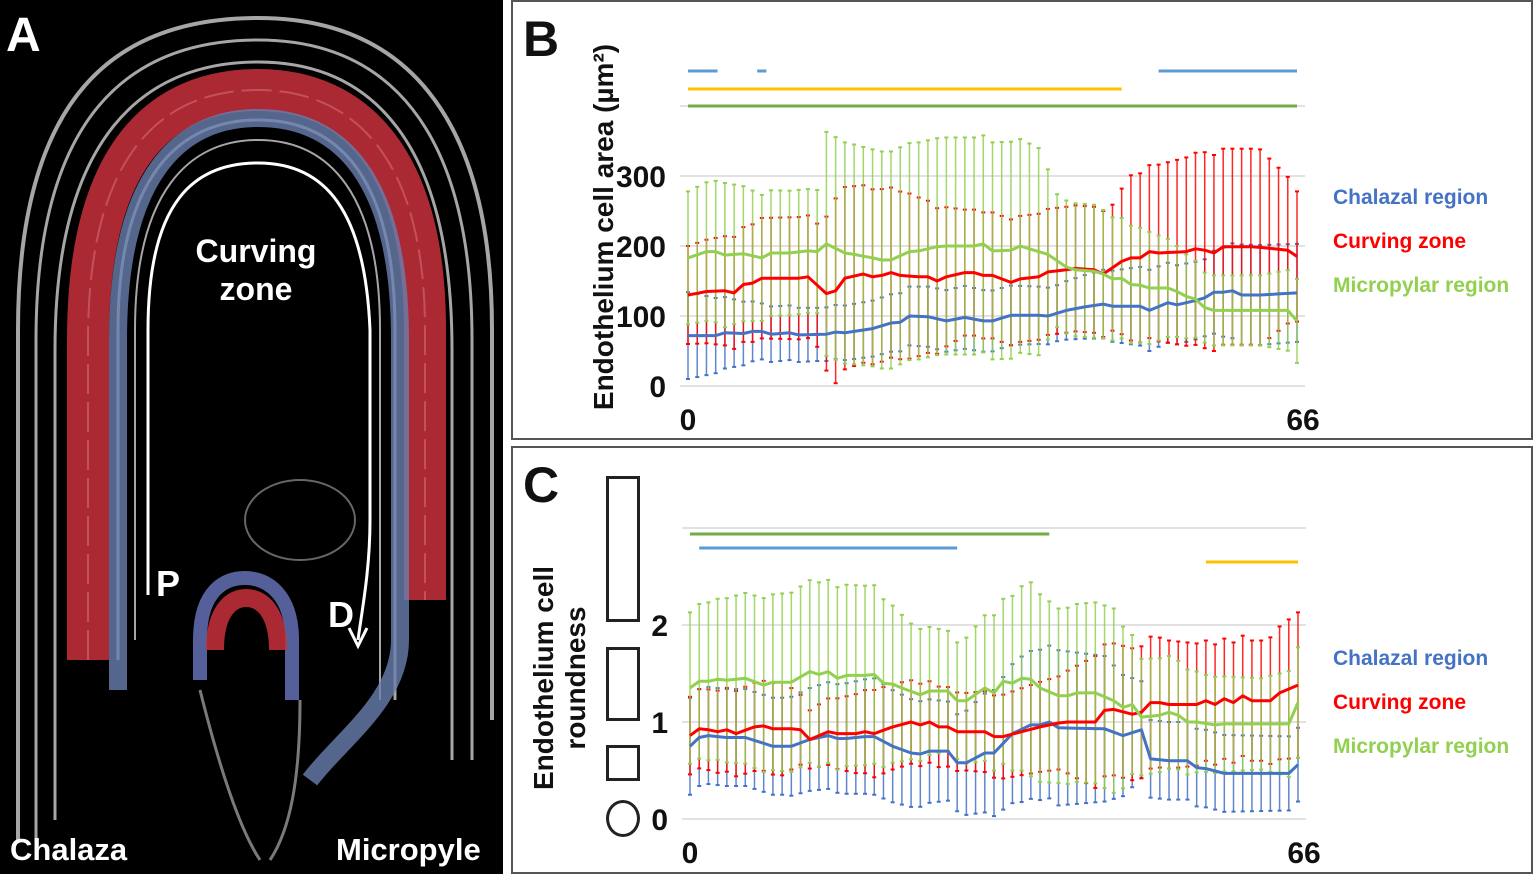  Describe the element at coordinates (541, 39) in the screenshot. I see `panel-b-label: B` at that location.